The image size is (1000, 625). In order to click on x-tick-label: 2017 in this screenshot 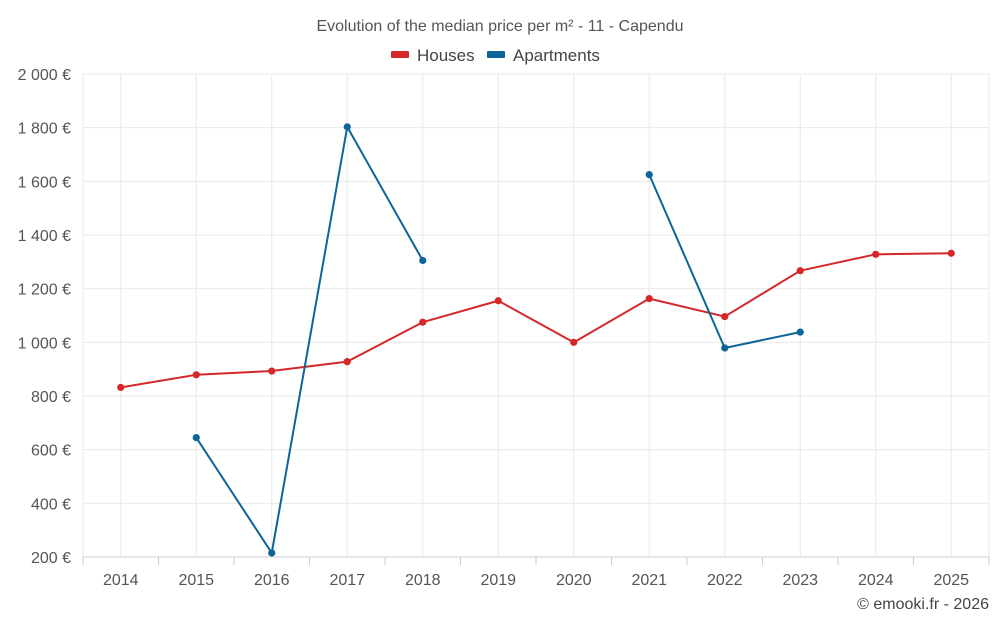, I will do `click(347, 580)`.